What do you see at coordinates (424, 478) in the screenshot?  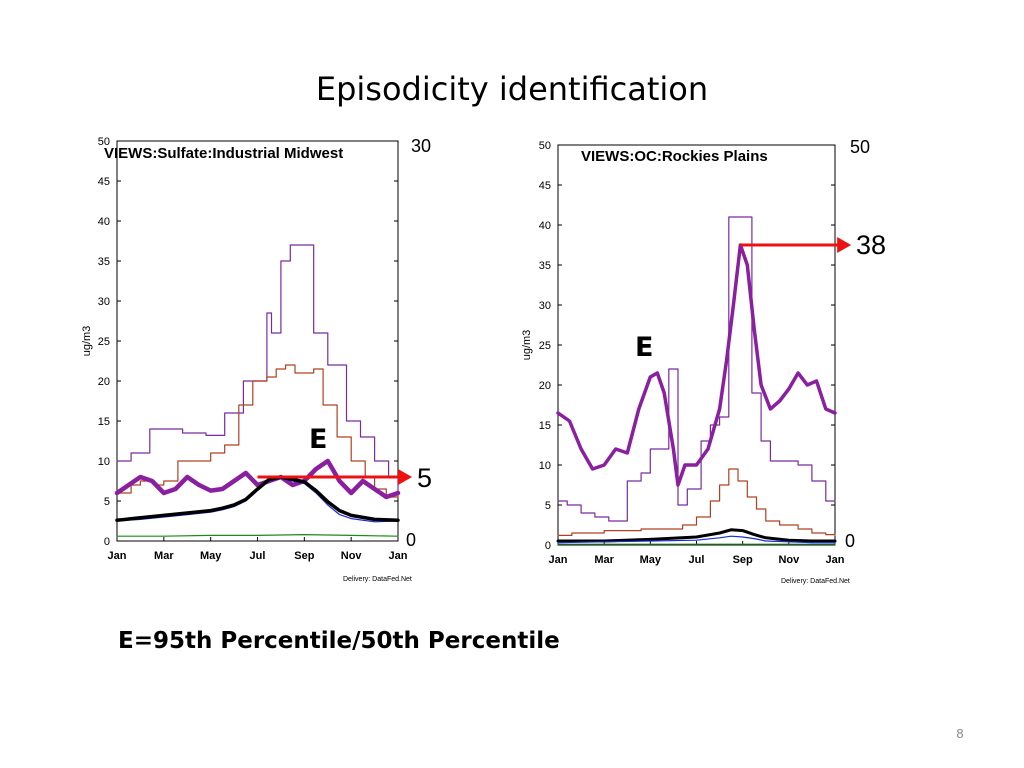 I see `arrow-value-label: 5` at bounding box center [424, 478].